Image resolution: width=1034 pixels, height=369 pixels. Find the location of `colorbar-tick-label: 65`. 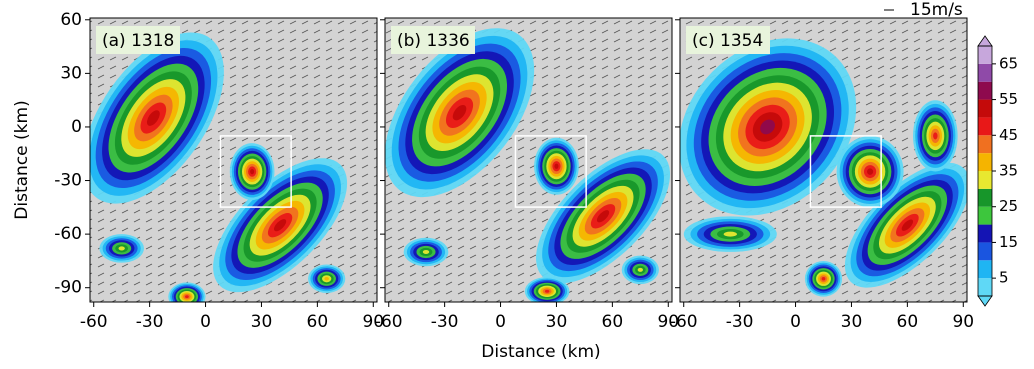

colorbar-tick-label: 65 is located at coordinates (1008, 63).